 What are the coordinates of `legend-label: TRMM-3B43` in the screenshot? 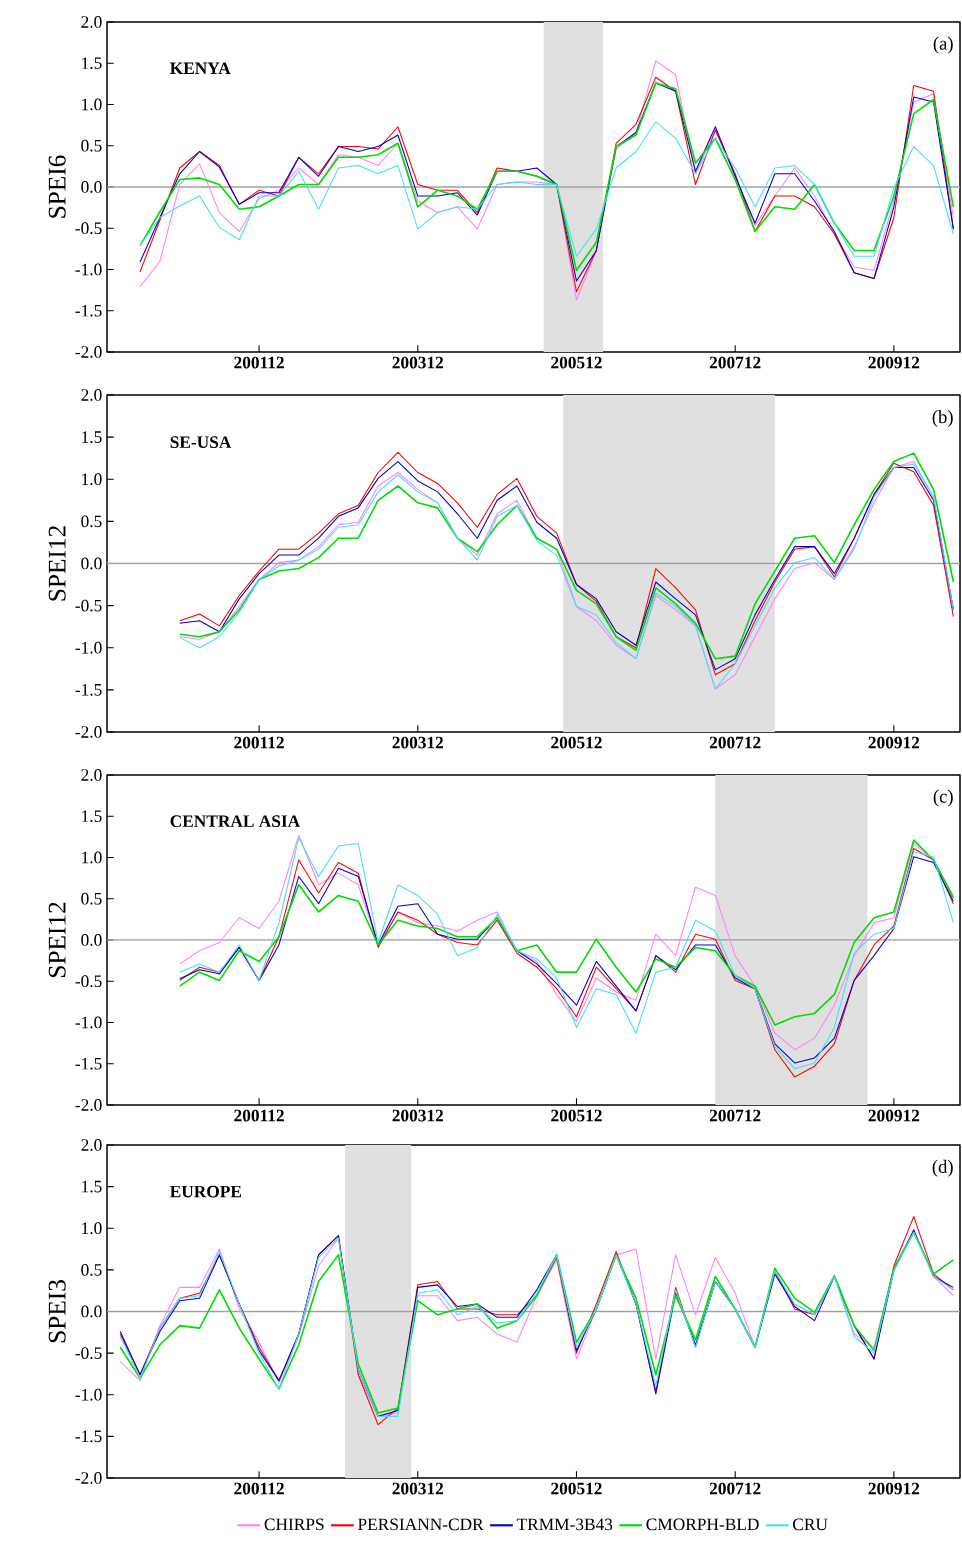 It's located at (564, 1524).